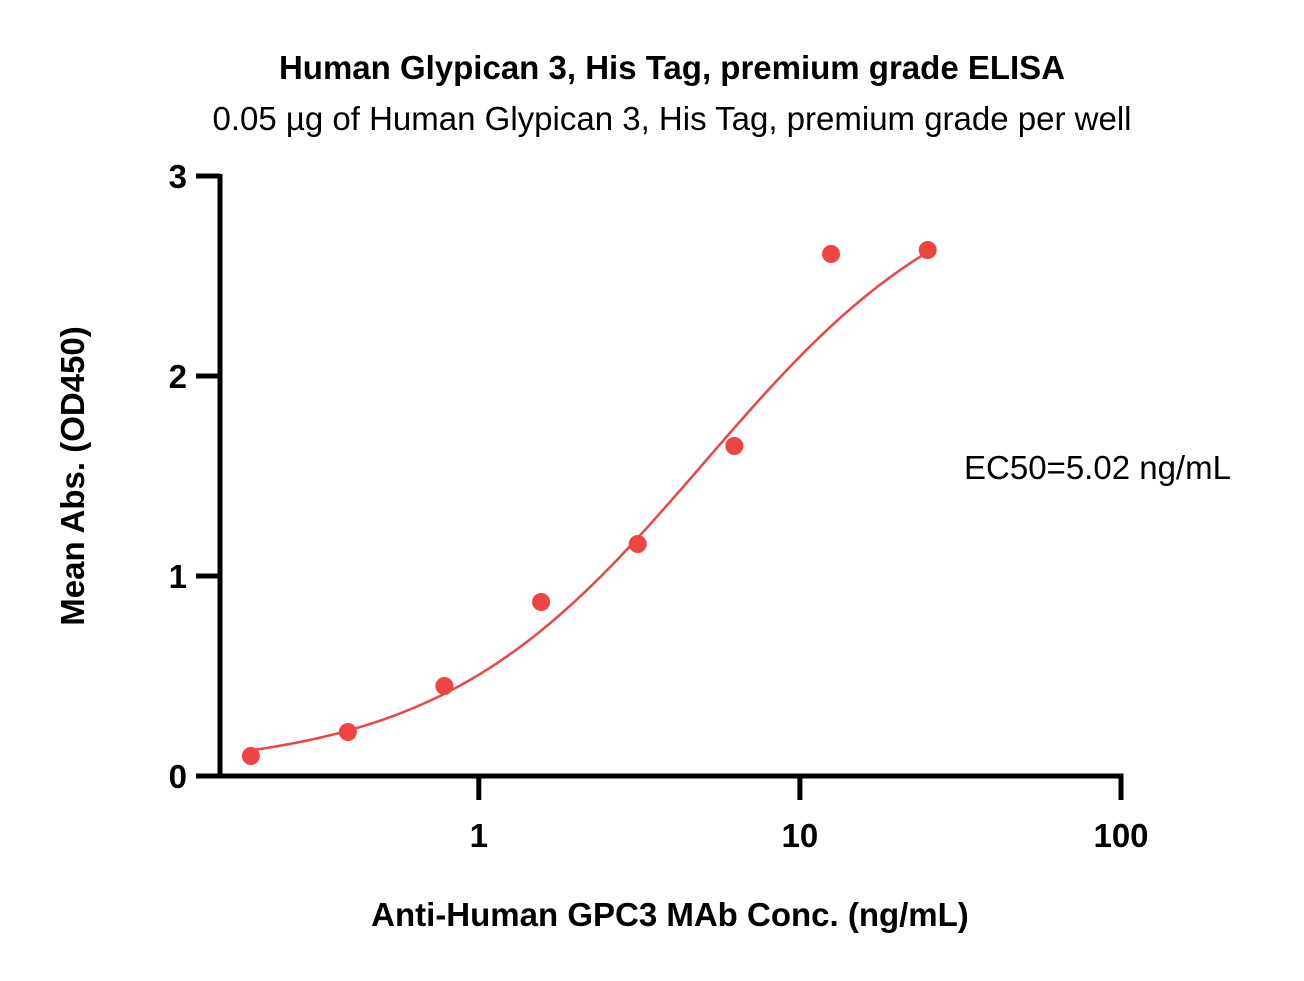 The image size is (1304, 981). What do you see at coordinates (178, 176) in the screenshot?
I see `y-tick-label-3: 3` at bounding box center [178, 176].